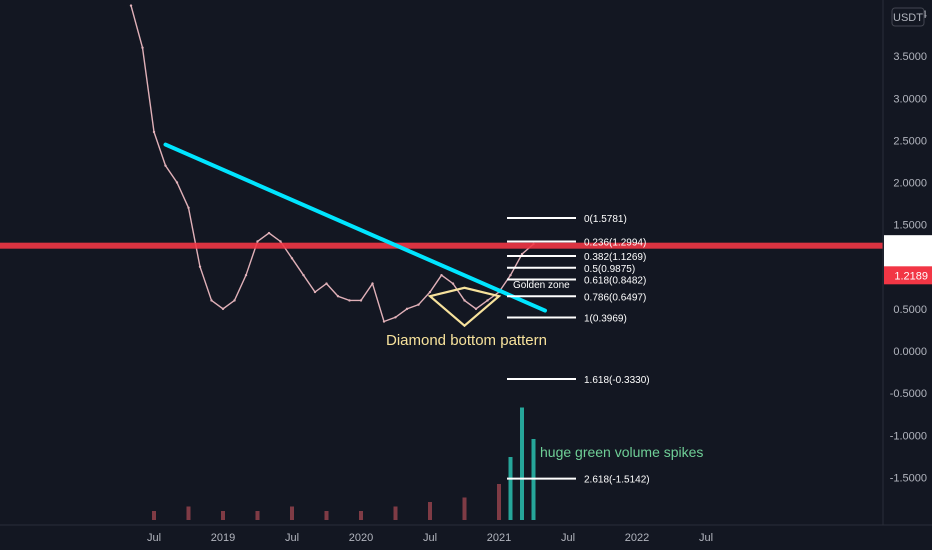 The height and width of the screenshot is (550, 932). What do you see at coordinates (609, 269) in the screenshot?
I see `fib-label: 0.5(0.9875)` at bounding box center [609, 269].